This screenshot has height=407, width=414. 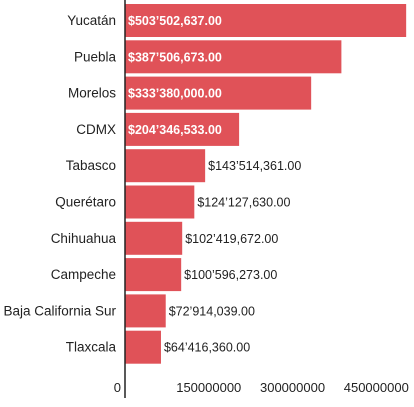 What do you see at coordinates (243, 203) in the screenshot?
I see `data-label: $124’127,630.00` at bounding box center [243, 203].